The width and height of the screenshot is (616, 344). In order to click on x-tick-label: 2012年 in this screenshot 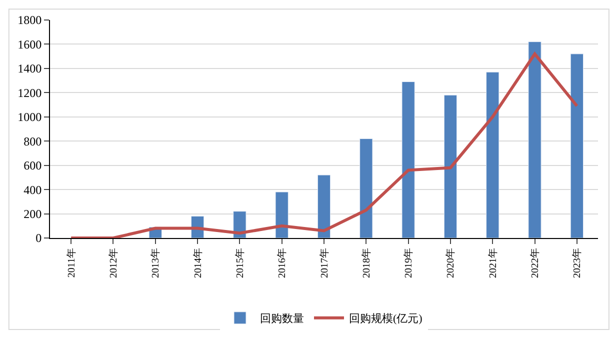, I will do `click(113, 263)`.